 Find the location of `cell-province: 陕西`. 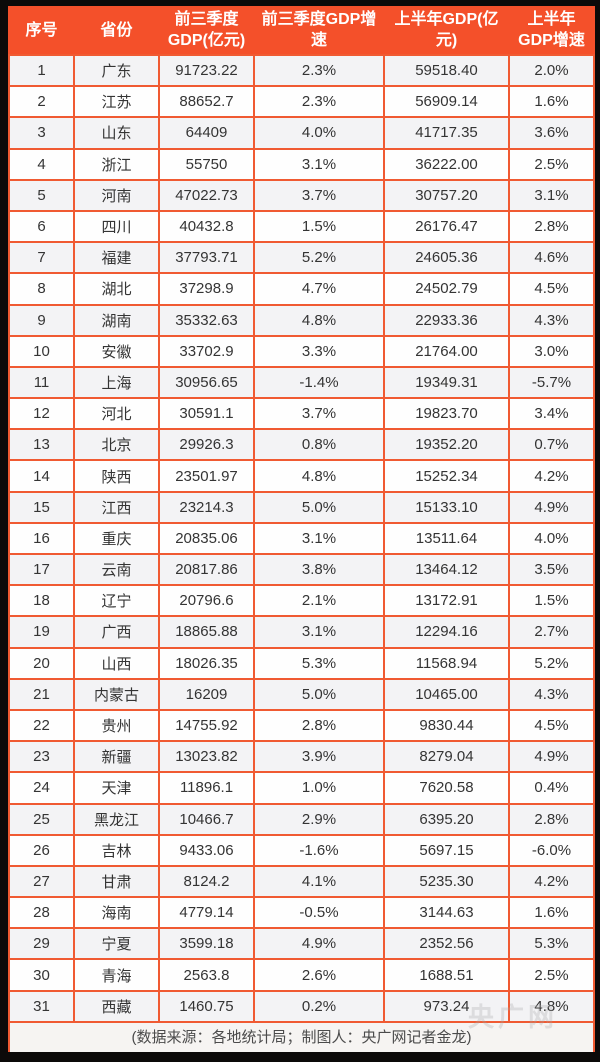

cell-province: 陕西 is located at coordinates (116, 476).